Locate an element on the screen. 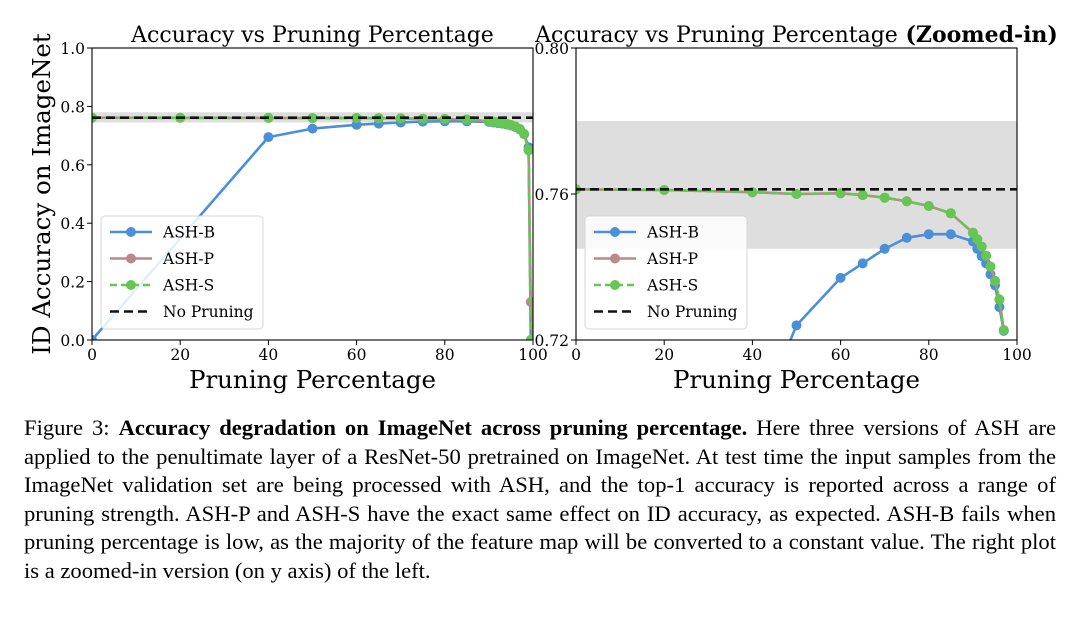 This screenshot has width=1080, height=637. chart-title: Accuracy vs Pruning Percentage is located at coordinates (312, 35).